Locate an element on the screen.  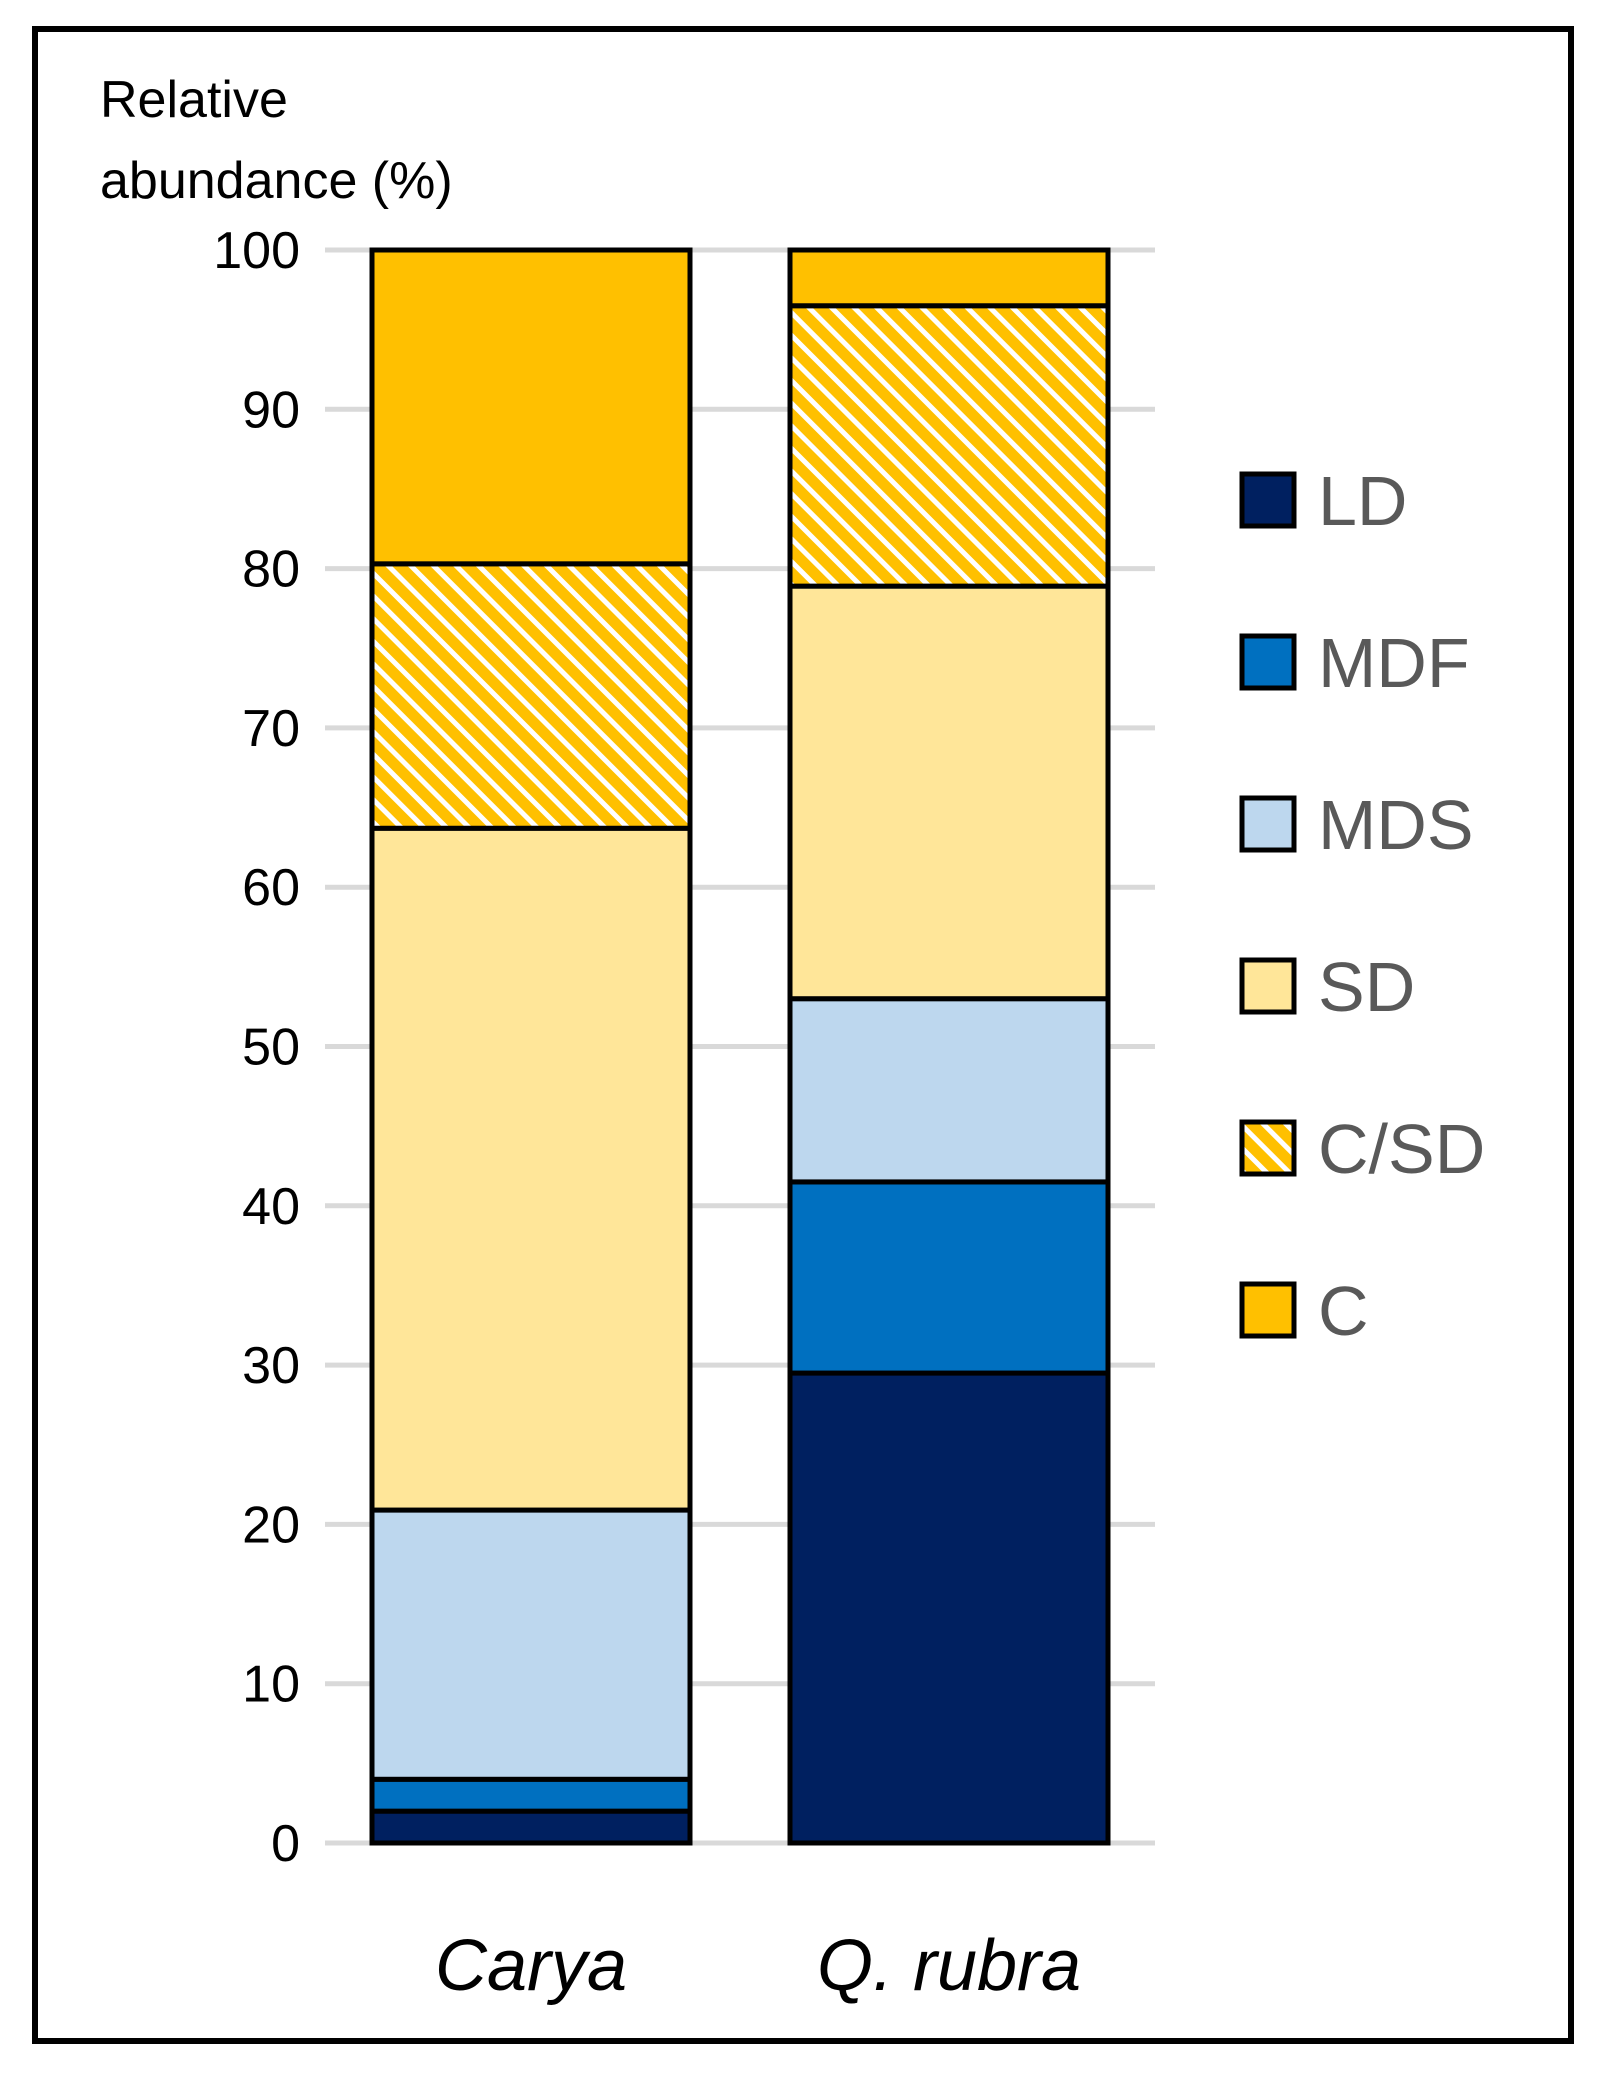
x-category-label: Q. rubra is located at coordinates (949, 1966).